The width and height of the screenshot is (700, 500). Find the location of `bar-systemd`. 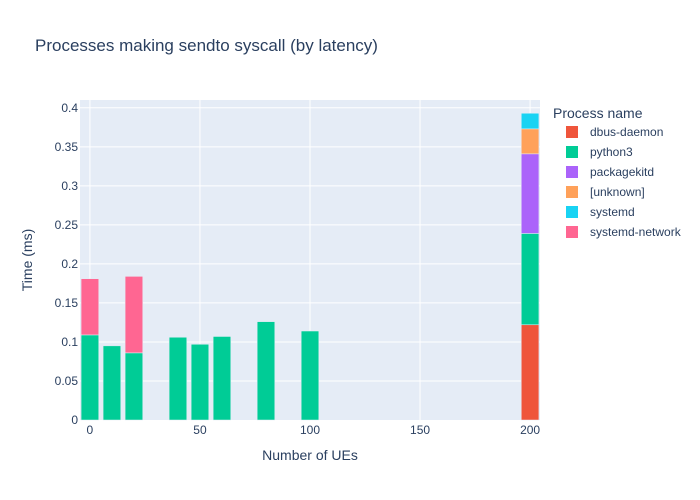

bar-systemd is located at coordinates (530, 121).